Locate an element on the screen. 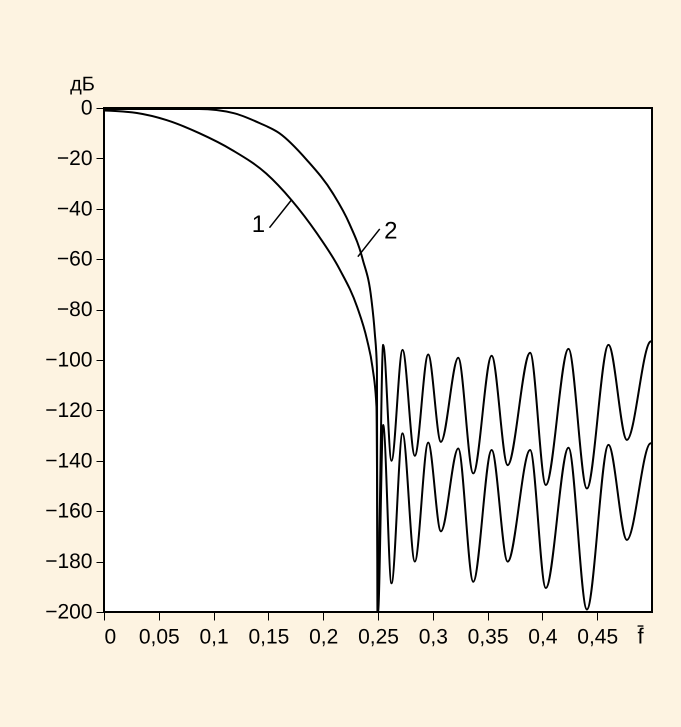 Image resolution: width=681 pixels, height=727 pixels. x-tick-label: 0,4 is located at coordinates (543, 637).